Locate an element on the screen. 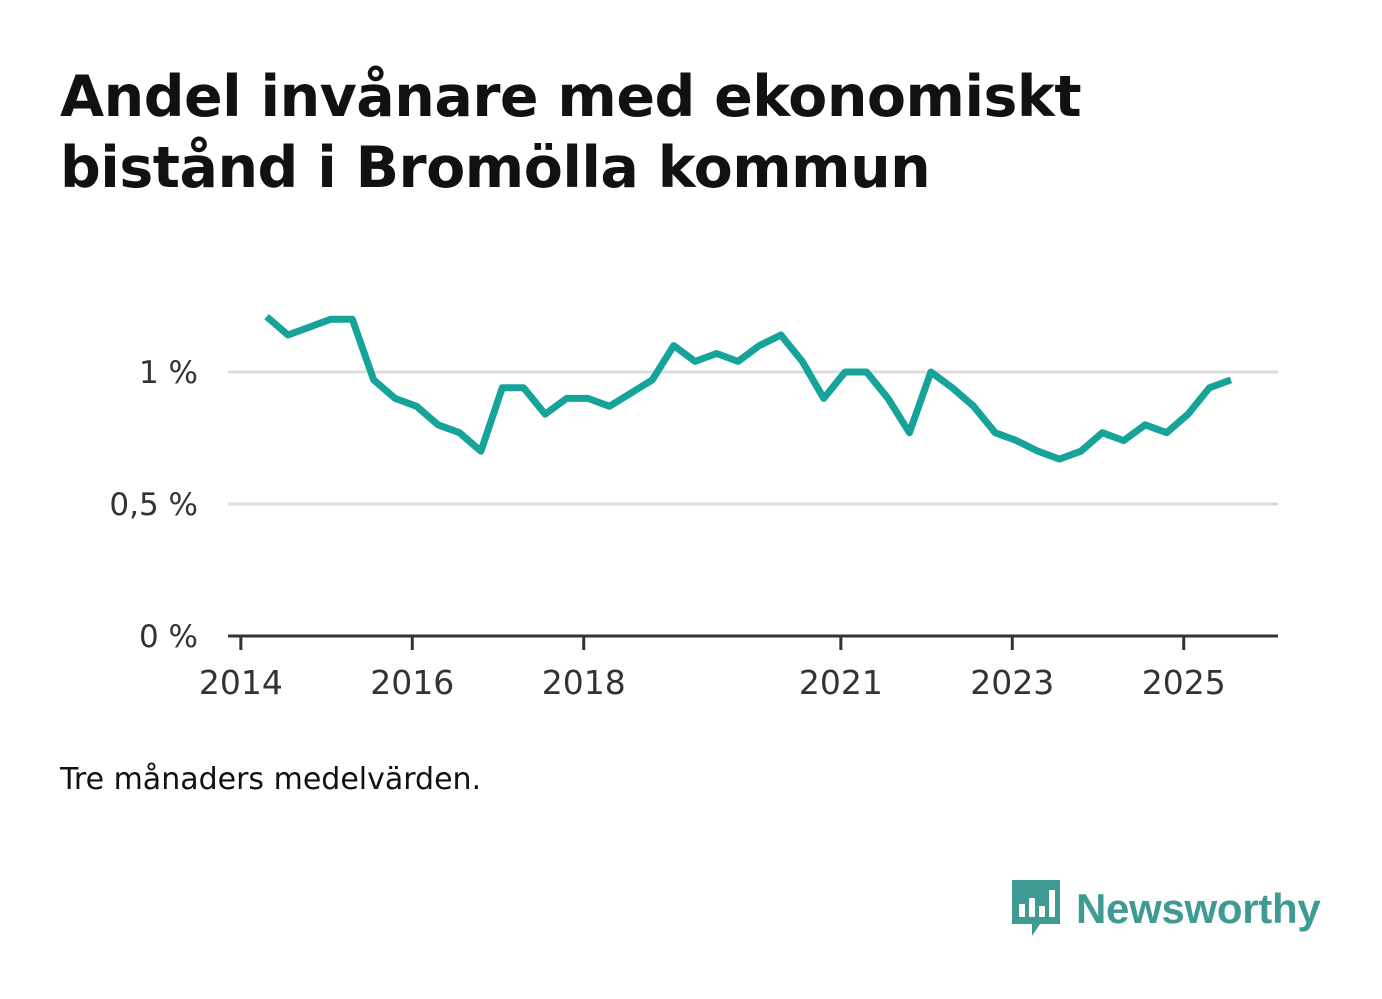  x-tick-label: 2025 is located at coordinates (1184, 682).